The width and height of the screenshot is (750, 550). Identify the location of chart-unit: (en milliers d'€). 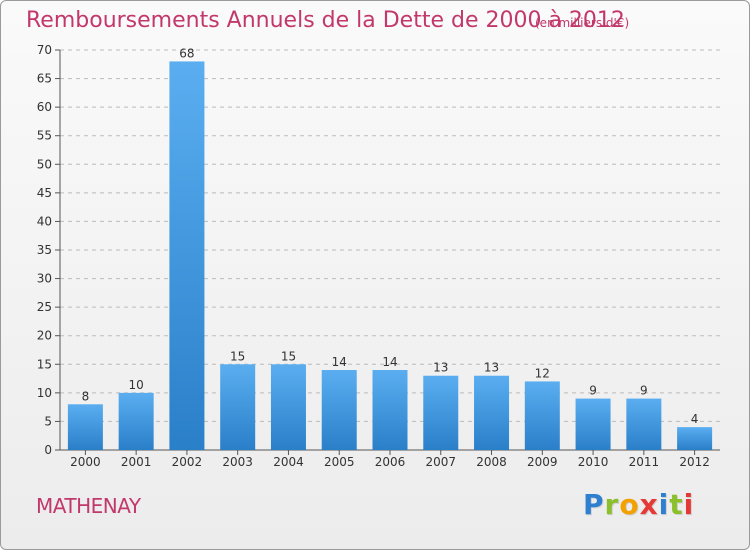
(582, 23).